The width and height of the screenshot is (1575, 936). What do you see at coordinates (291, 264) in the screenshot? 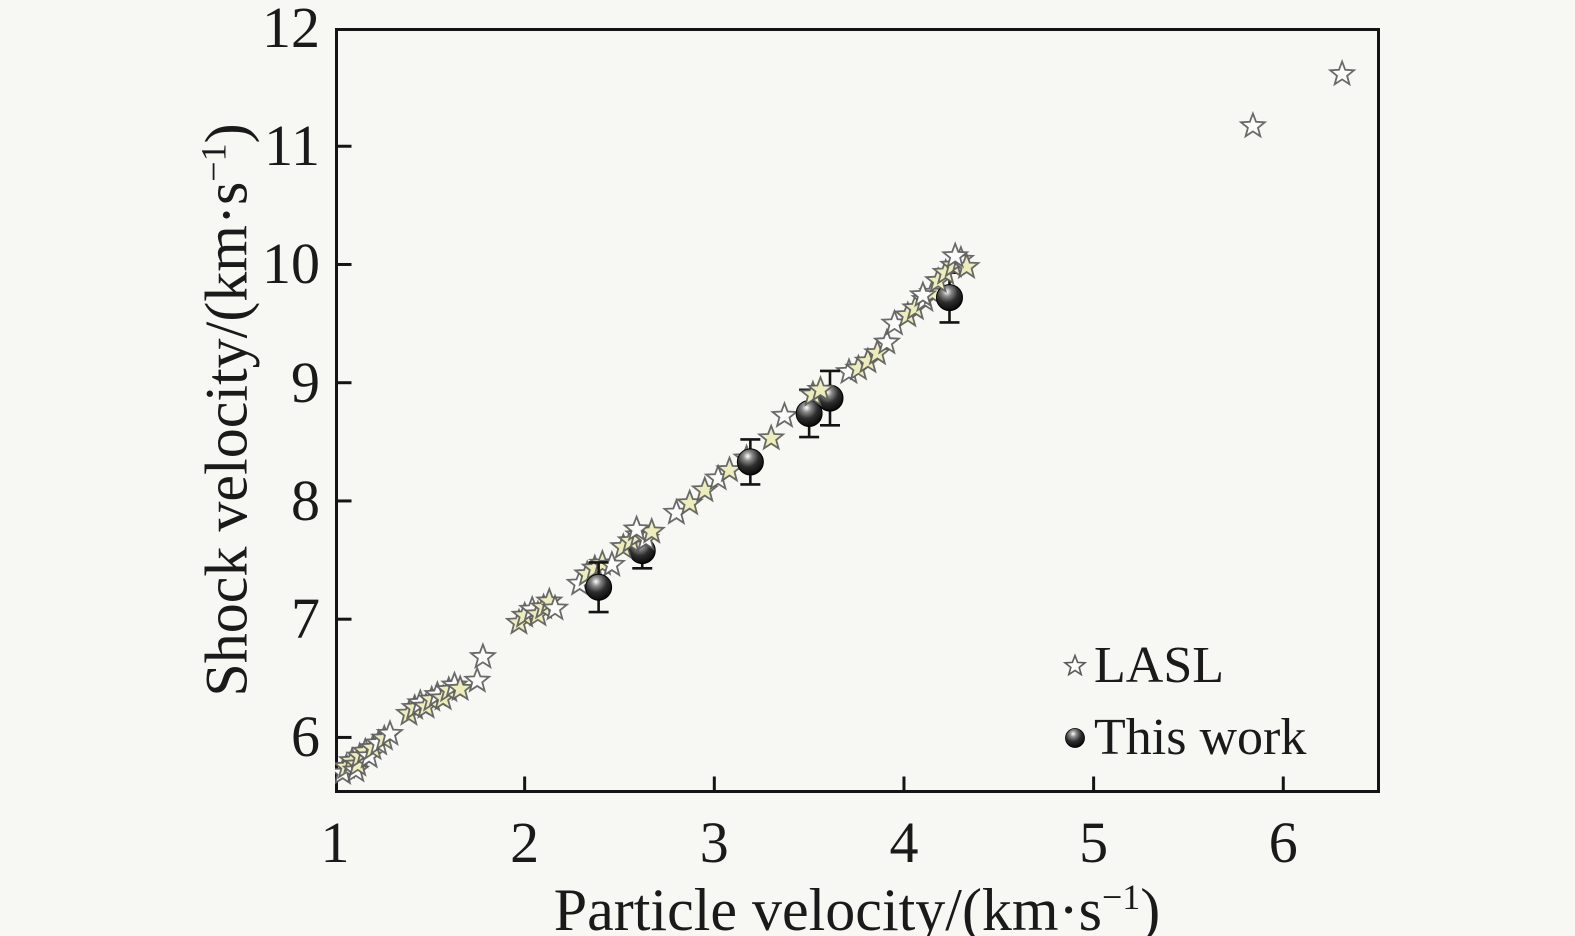
I see `y-tick-label: 10` at bounding box center [291, 264].